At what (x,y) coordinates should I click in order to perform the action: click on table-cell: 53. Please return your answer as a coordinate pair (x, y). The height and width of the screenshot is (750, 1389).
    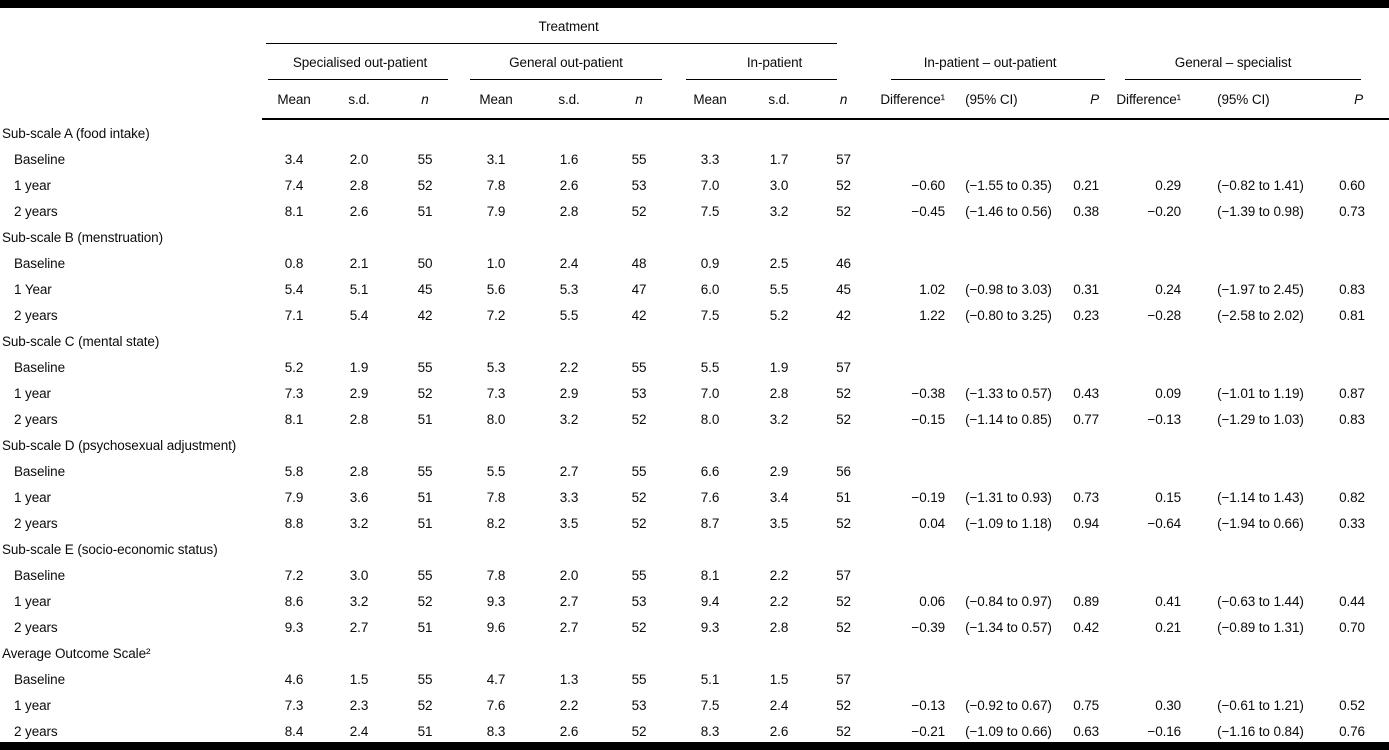
    Looking at the image, I should click on (639, 393).